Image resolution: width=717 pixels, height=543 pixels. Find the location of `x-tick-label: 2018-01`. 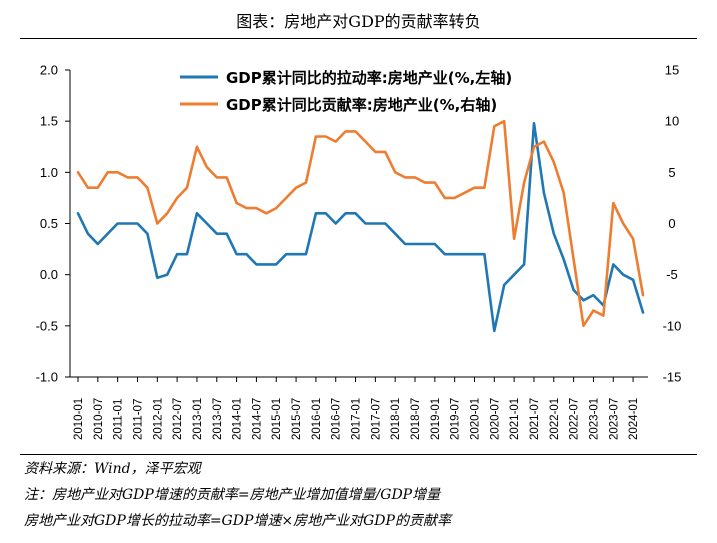

x-tick-label: 2018-01 is located at coordinates (396, 419).